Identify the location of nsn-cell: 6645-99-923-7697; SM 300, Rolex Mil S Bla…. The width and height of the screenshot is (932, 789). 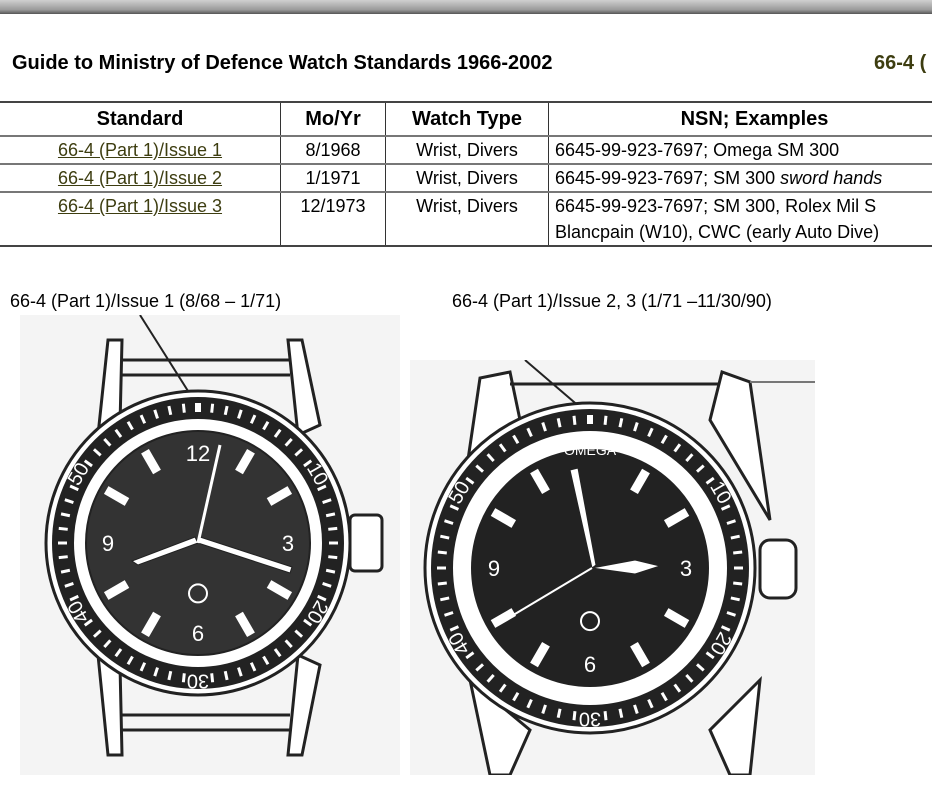
(740, 218).